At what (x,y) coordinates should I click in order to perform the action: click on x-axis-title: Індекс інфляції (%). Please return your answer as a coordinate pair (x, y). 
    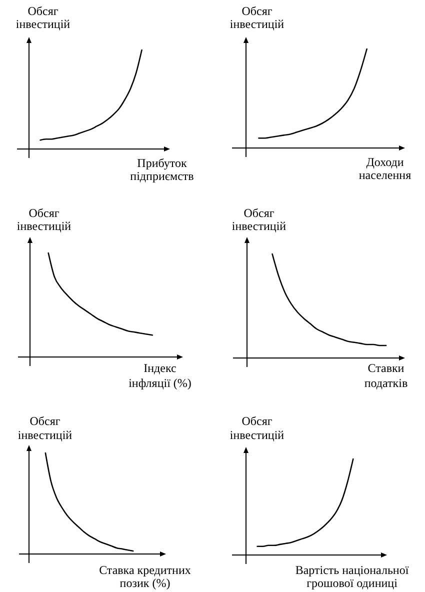
    Looking at the image, I should click on (160, 375).